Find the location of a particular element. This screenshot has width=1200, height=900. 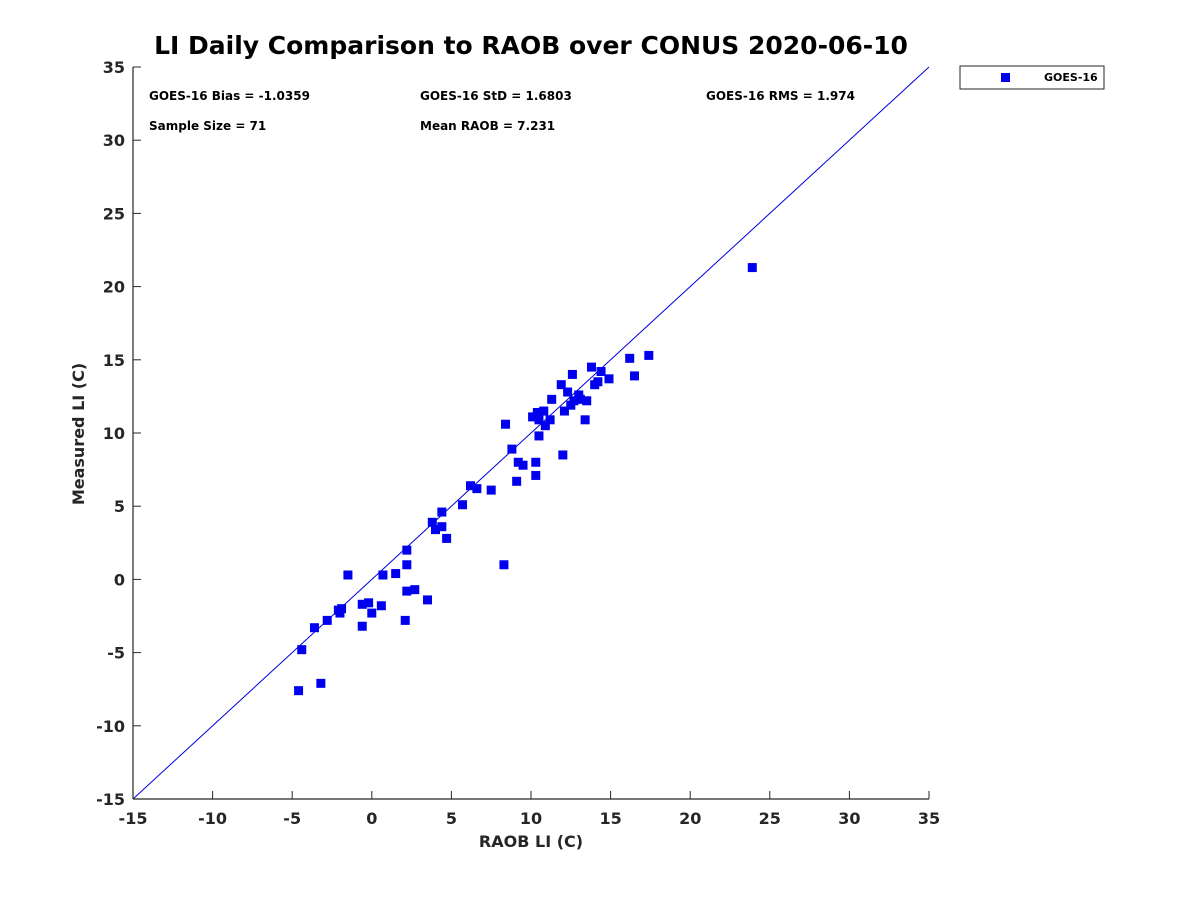

legend-marker-square is located at coordinates (1005, 77).